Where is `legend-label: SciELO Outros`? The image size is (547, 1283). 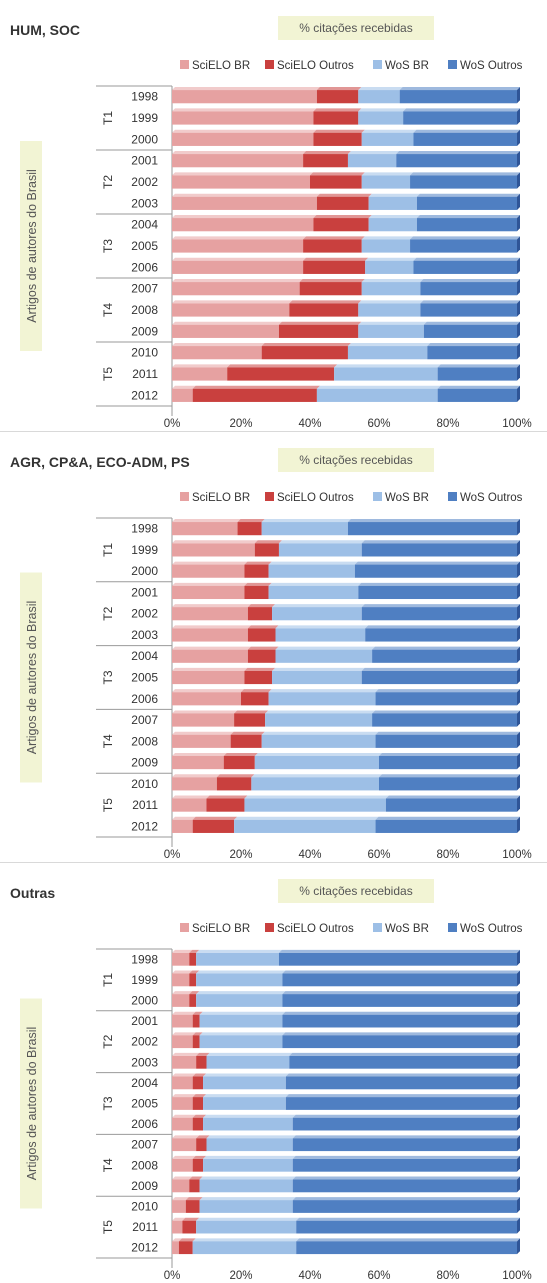 legend-label: SciELO Outros is located at coordinates (315, 929).